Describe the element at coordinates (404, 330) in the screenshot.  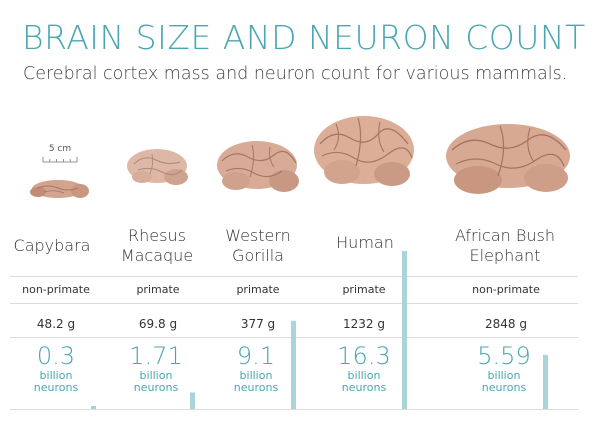
I see `neuron-bar-human` at that location.